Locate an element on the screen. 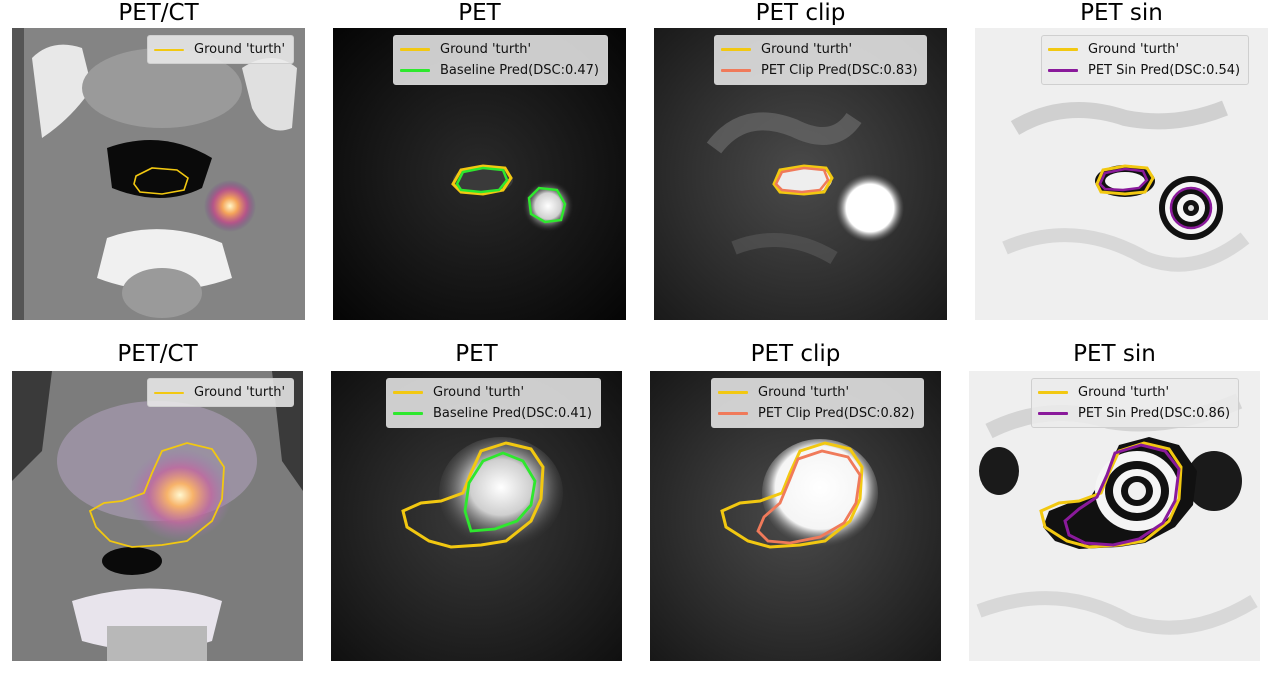 The width and height of the screenshot is (1280, 682). legend: Ground 'turth' PET Clip Pred(DSC:0.83) is located at coordinates (820, 60).